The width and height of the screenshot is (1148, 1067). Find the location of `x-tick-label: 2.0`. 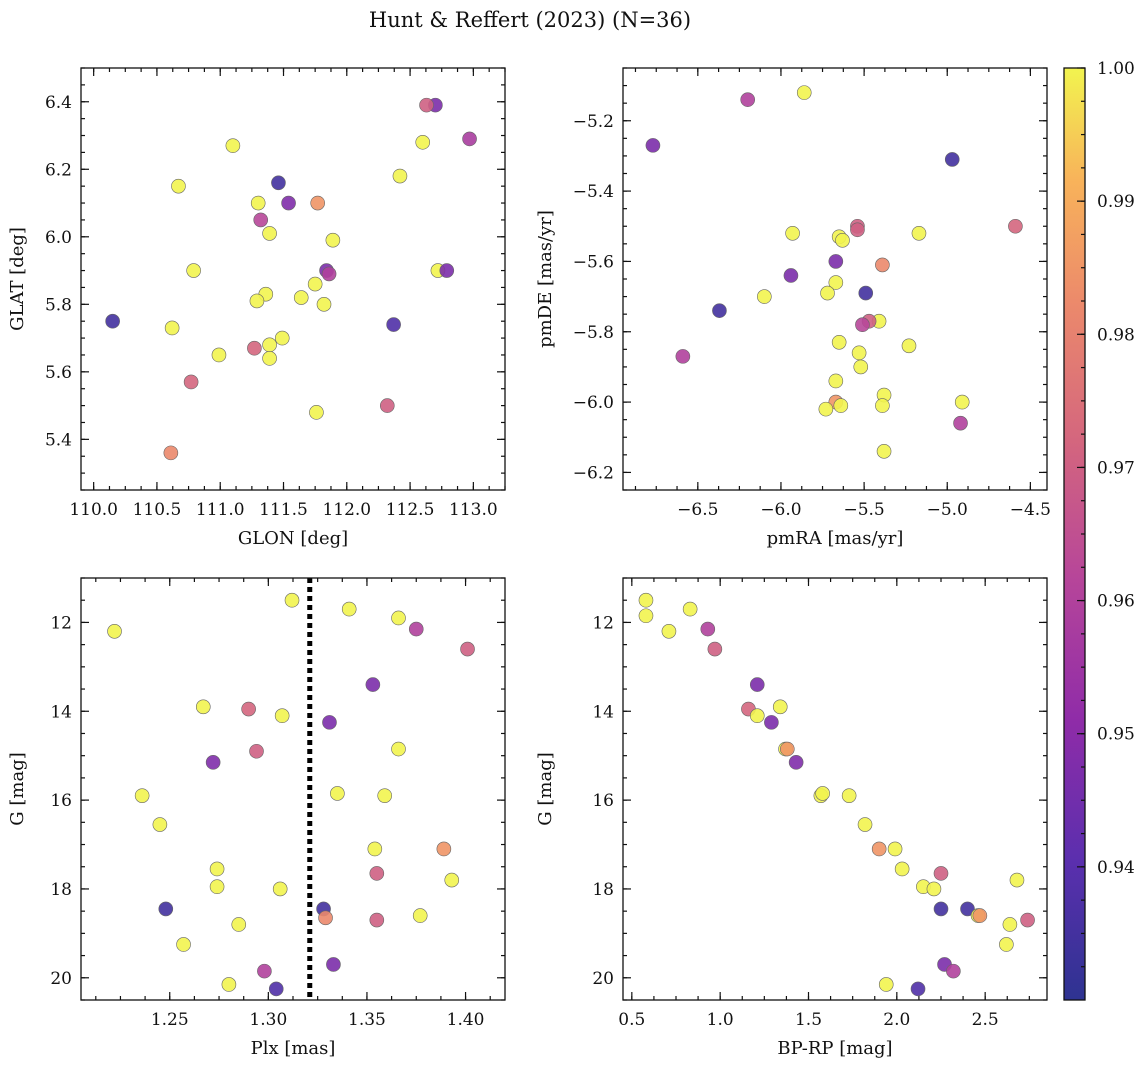

x-tick-label: 2.0 is located at coordinates (896, 1020).